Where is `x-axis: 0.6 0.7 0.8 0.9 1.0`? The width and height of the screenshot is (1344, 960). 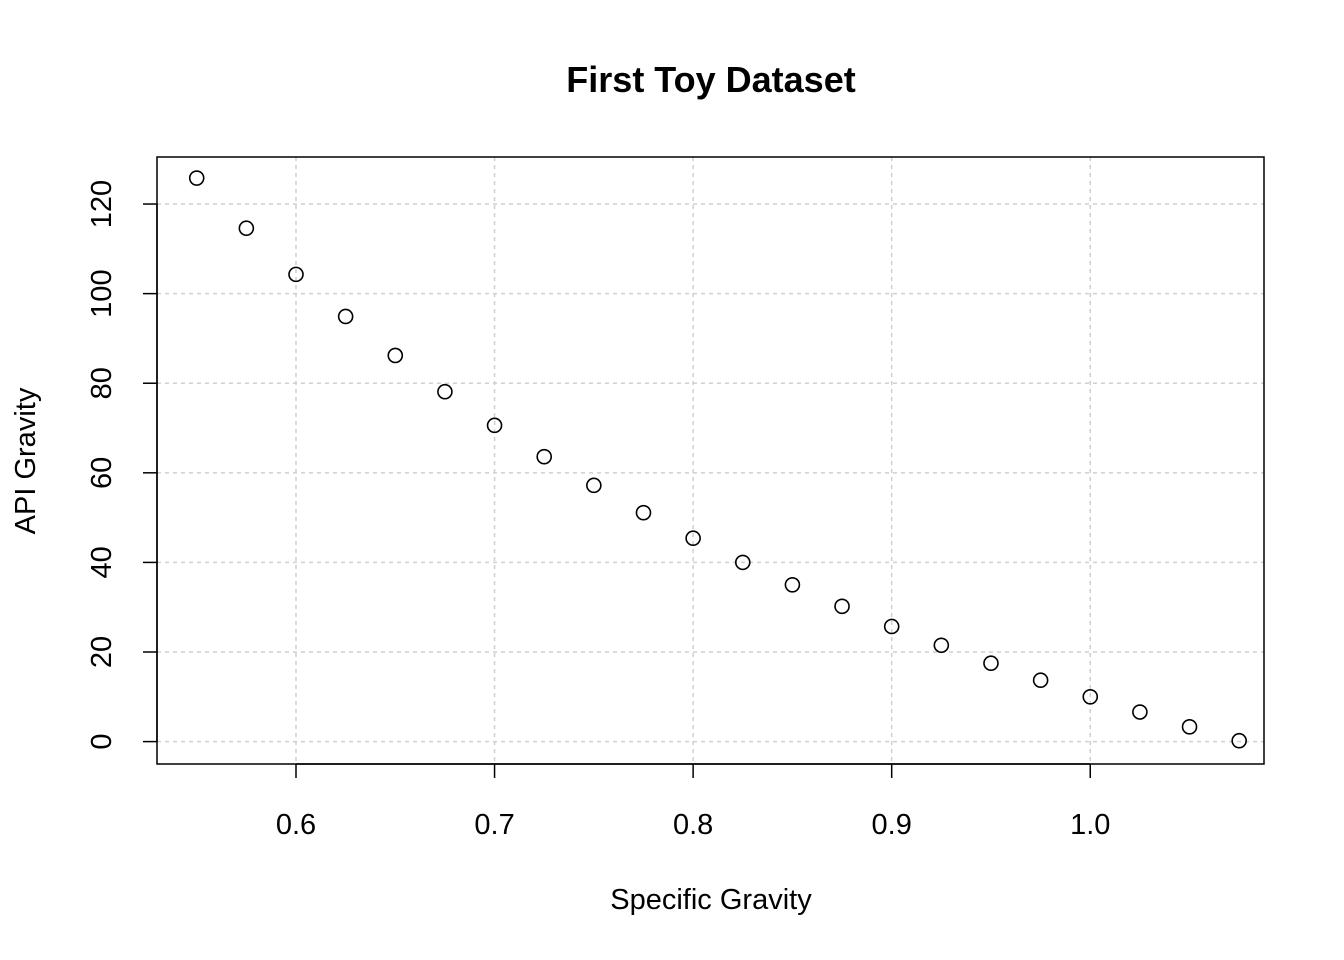 x-axis: 0.6 0.7 0.8 0.9 1.0 is located at coordinates (693, 802).